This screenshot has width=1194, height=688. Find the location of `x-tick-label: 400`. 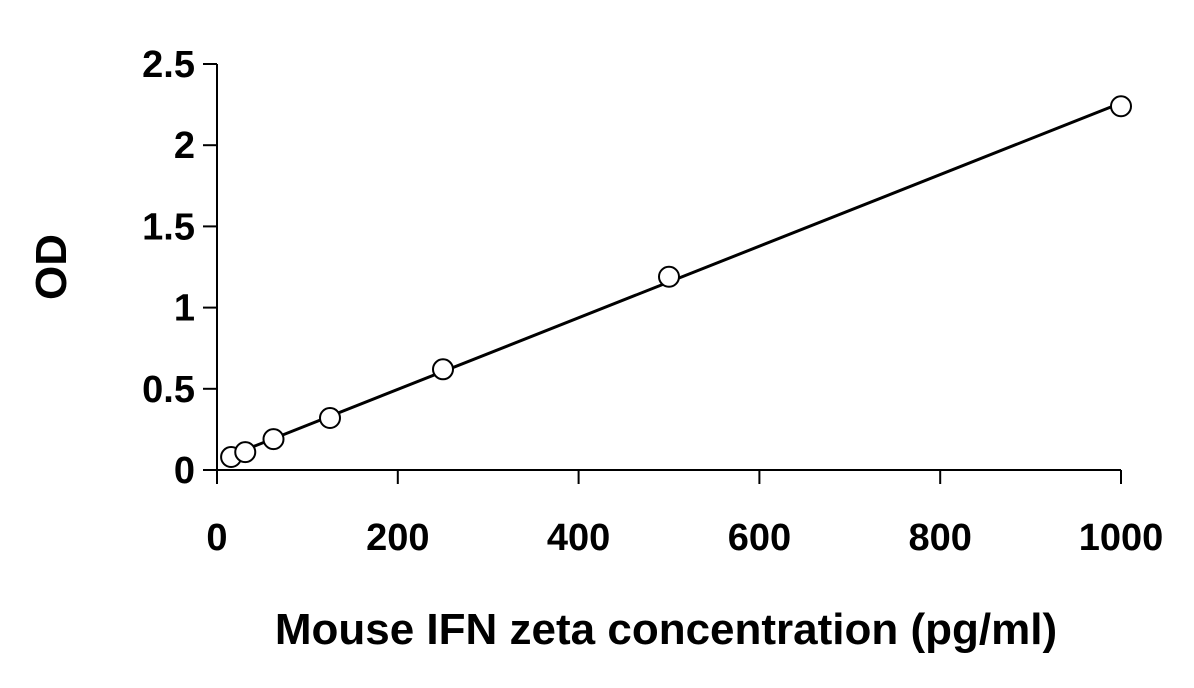

x-tick-label: 400 is located at coordinates (578, 538).